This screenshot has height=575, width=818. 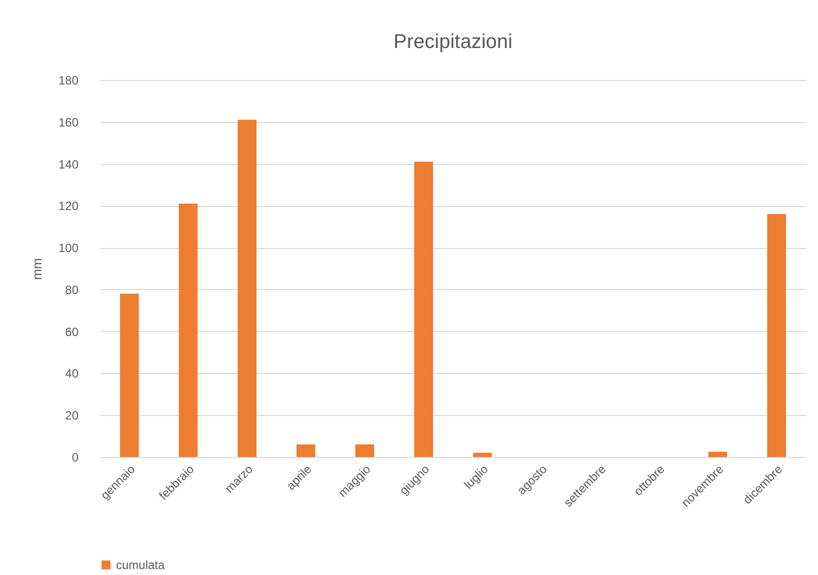 I want to click on y-tick-label: 80, so click(x=72, y=289).